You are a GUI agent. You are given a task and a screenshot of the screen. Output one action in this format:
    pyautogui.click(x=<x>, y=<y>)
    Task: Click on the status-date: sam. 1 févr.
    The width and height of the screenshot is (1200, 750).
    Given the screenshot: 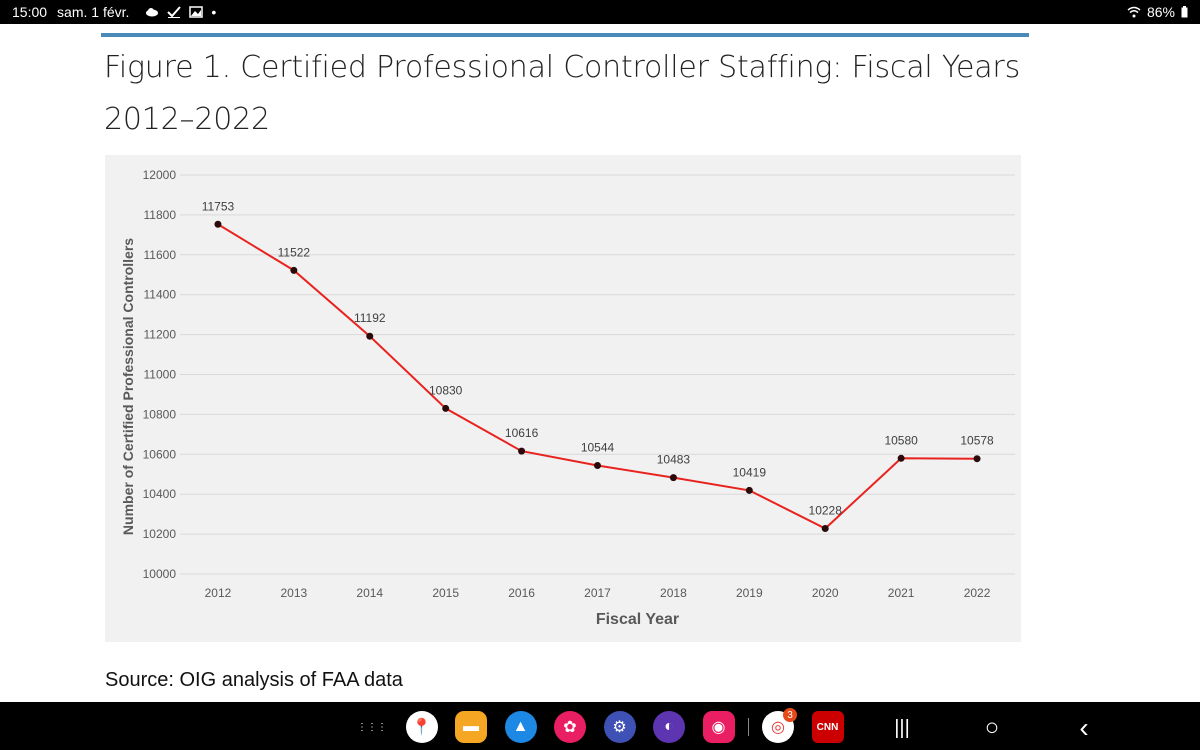 What is the action you would take?
    pyautogui.click(x=93, y=12)
    